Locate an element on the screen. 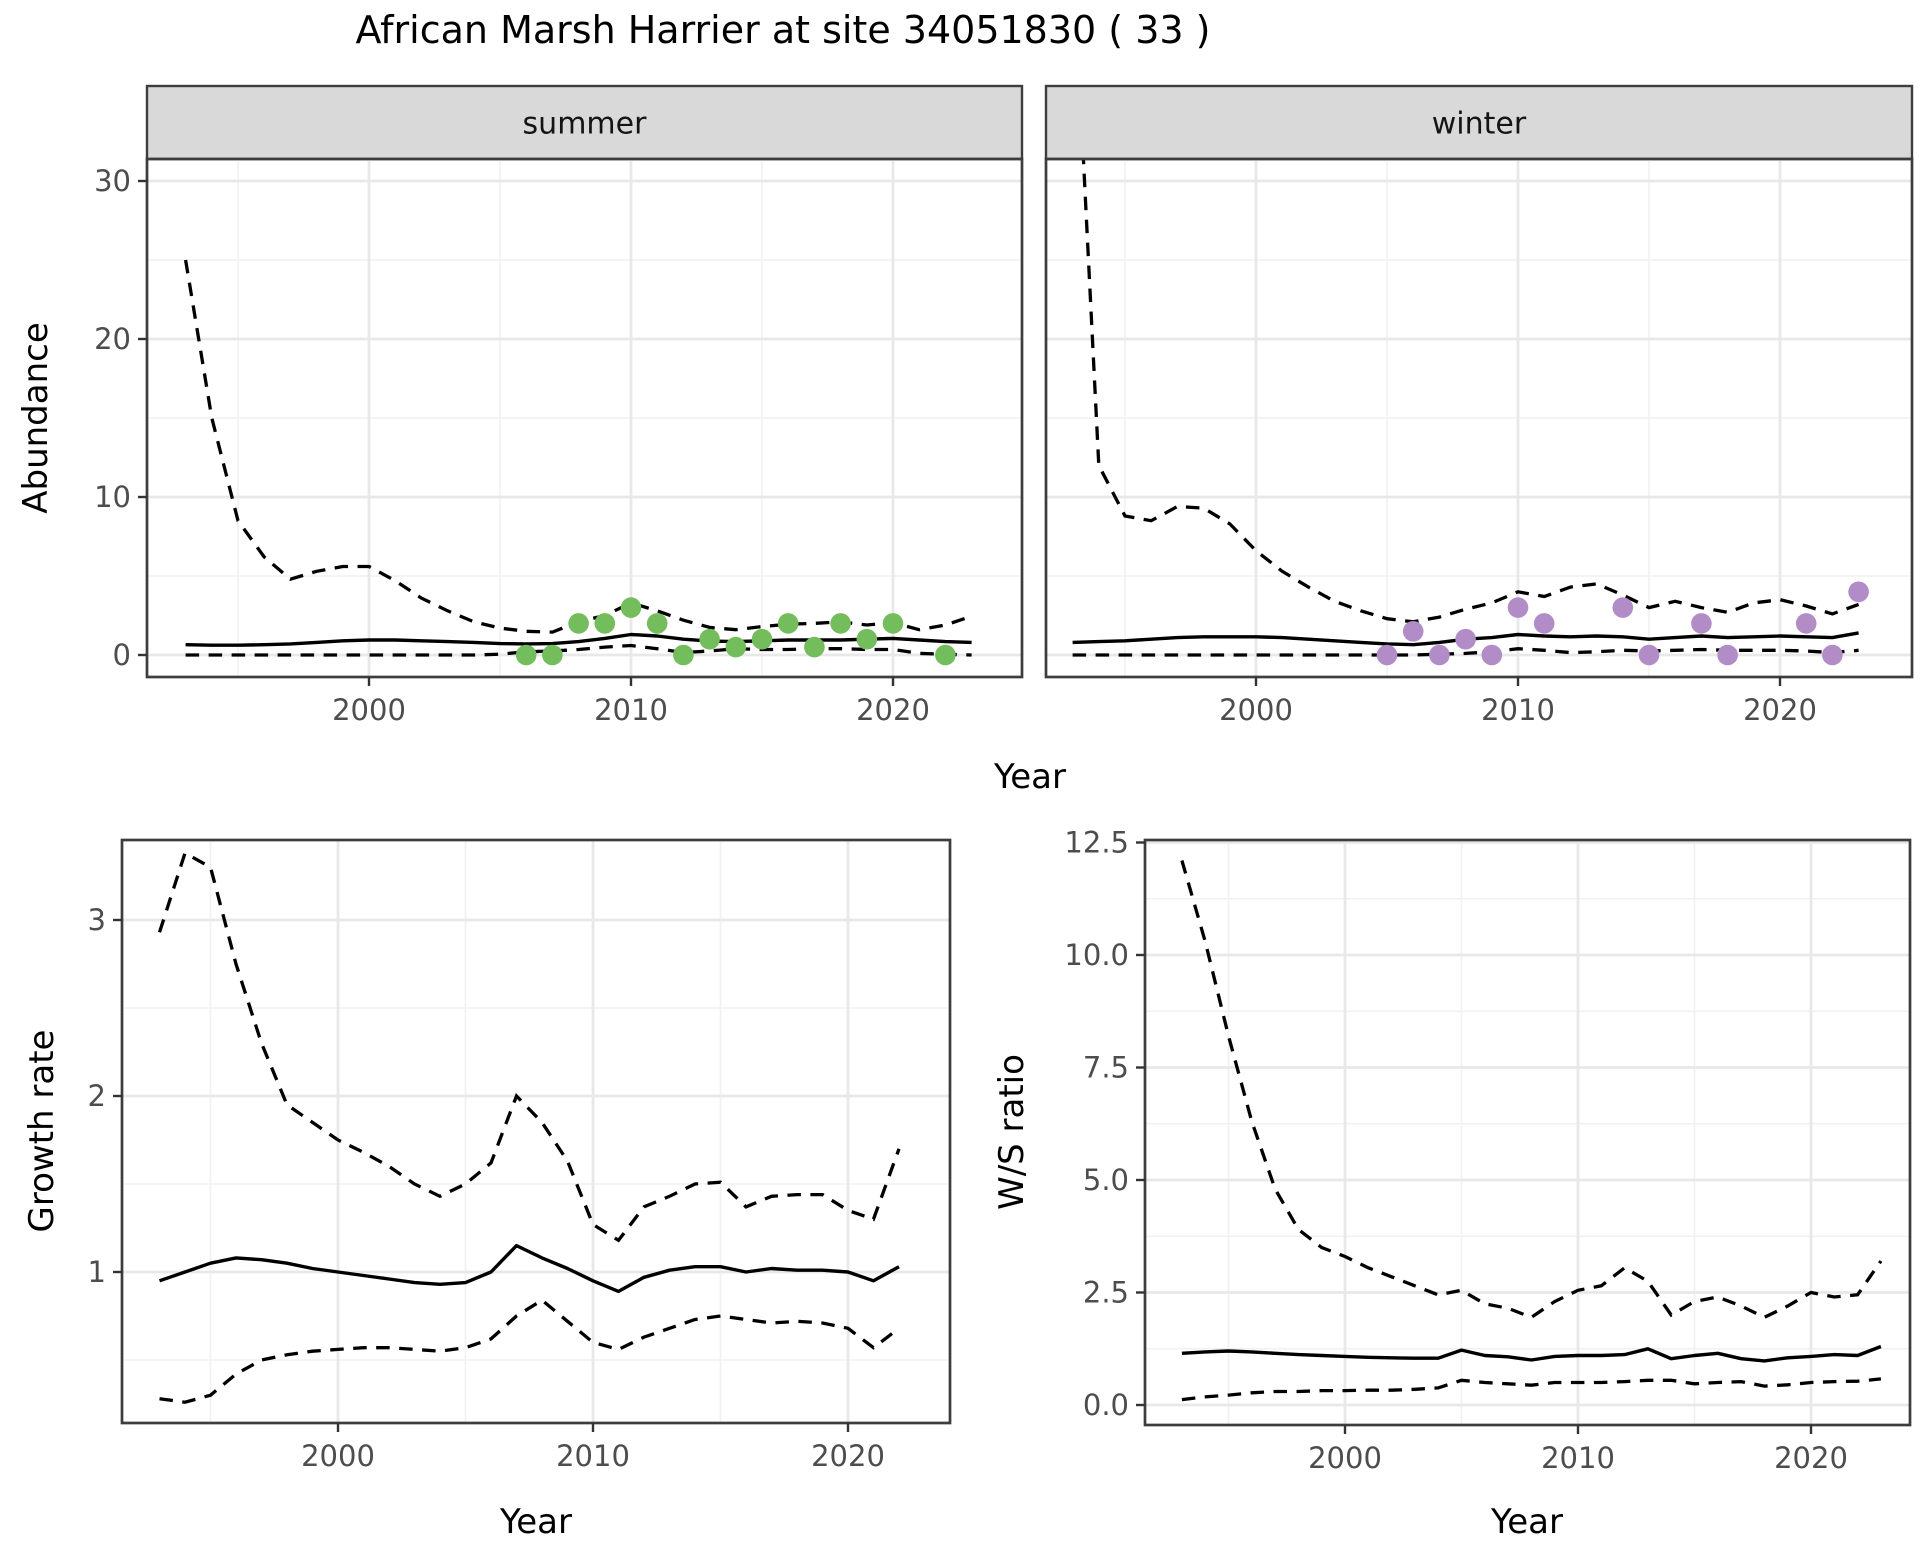  panel-winter-plot-area is located at coordinates (1479, 418).